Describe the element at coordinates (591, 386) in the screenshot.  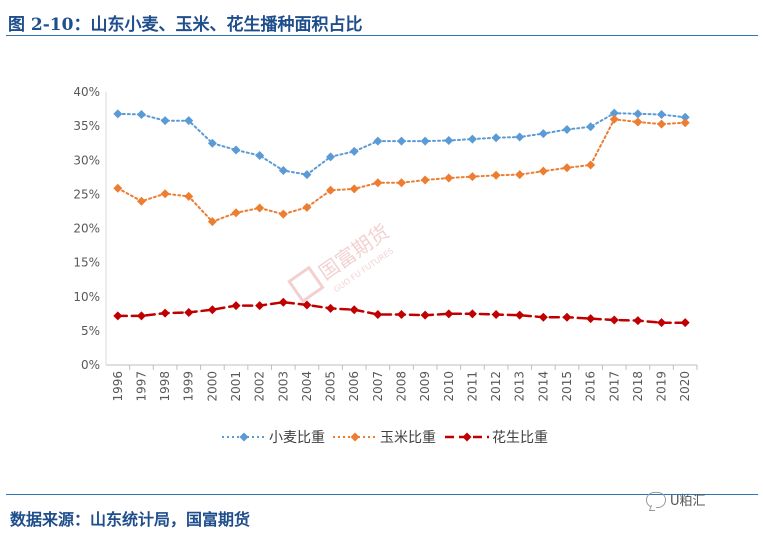
I see `x-tick-label: 2016` at that location.